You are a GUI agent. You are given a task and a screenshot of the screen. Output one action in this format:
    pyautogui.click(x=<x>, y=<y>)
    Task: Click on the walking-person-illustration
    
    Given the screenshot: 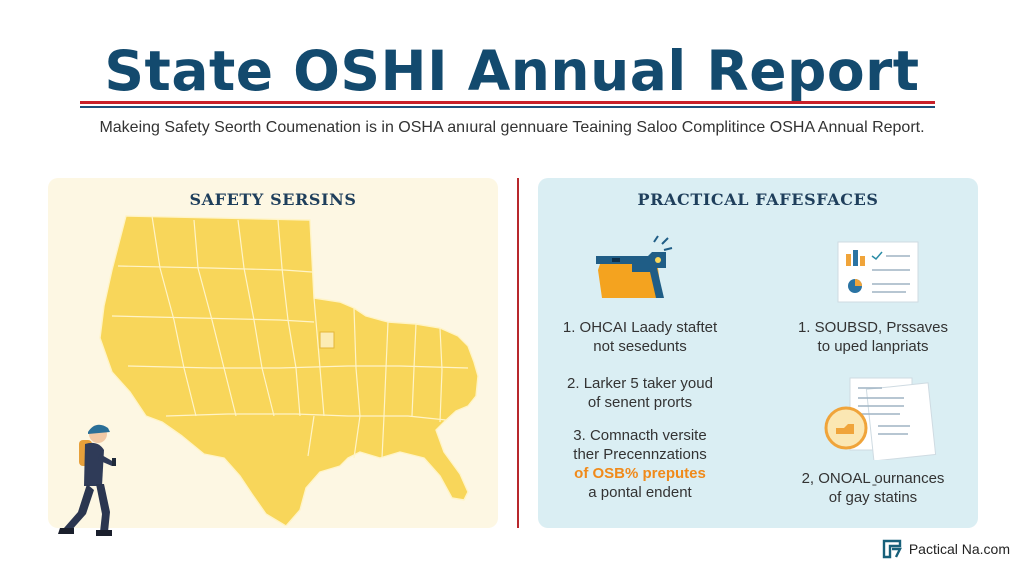 What is the action you would take?
    pyautogui.click(x=87, y=480)
    